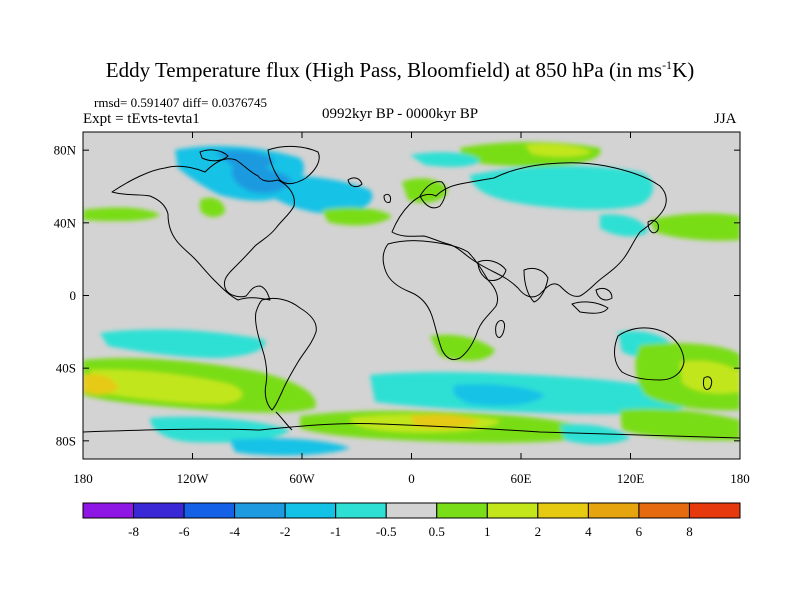  I want to click on lat-tick-label: 80S, so click(66, 440).